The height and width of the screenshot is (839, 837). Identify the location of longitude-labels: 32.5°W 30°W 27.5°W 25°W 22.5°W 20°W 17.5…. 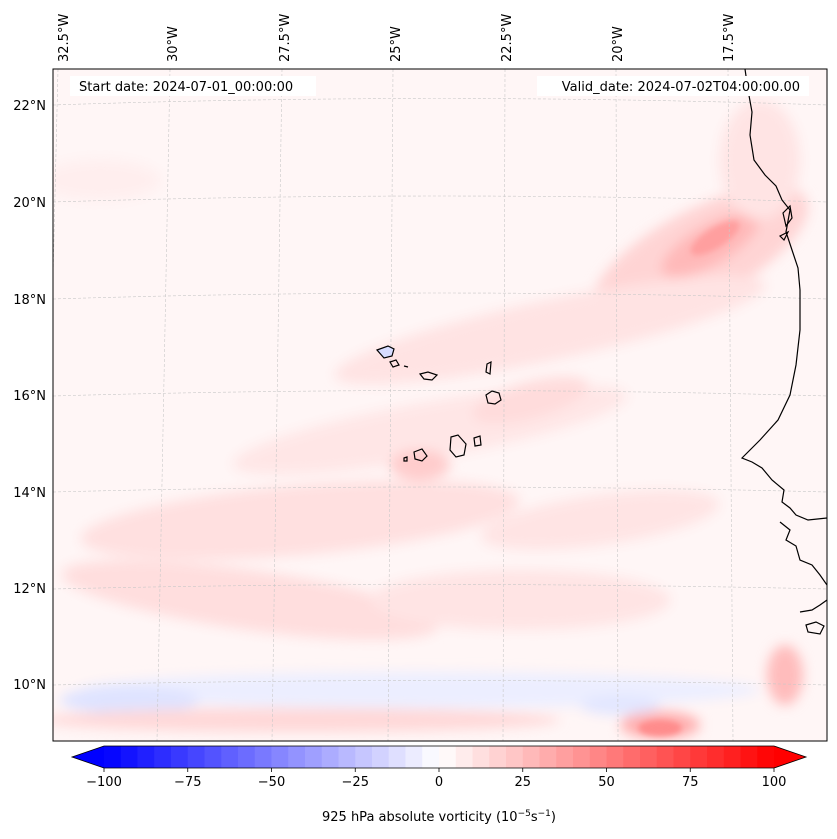
(397, 38).